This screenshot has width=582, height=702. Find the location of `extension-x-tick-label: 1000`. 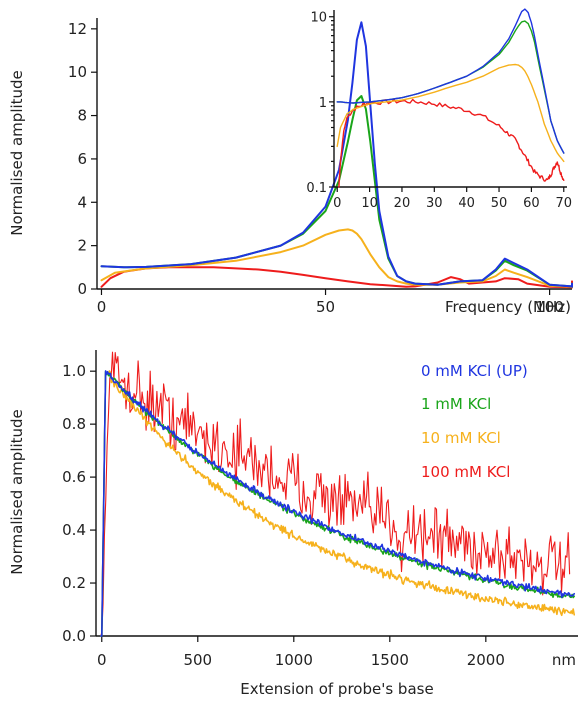

extension-x-tick-label: 1000 is located at coordinates (294, 660).